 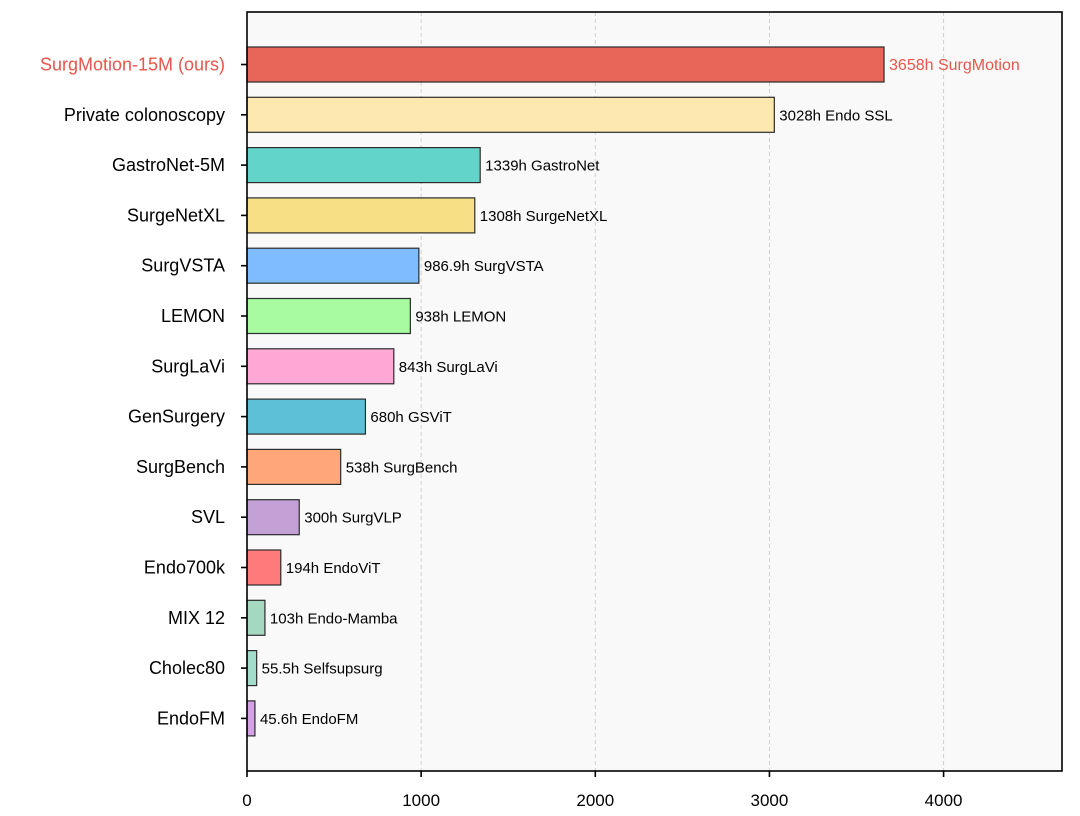 What do you see at coordinates (187, 668) in the screenshot?
I see `category-label: Cholec80` at bounding box center [187, 668].